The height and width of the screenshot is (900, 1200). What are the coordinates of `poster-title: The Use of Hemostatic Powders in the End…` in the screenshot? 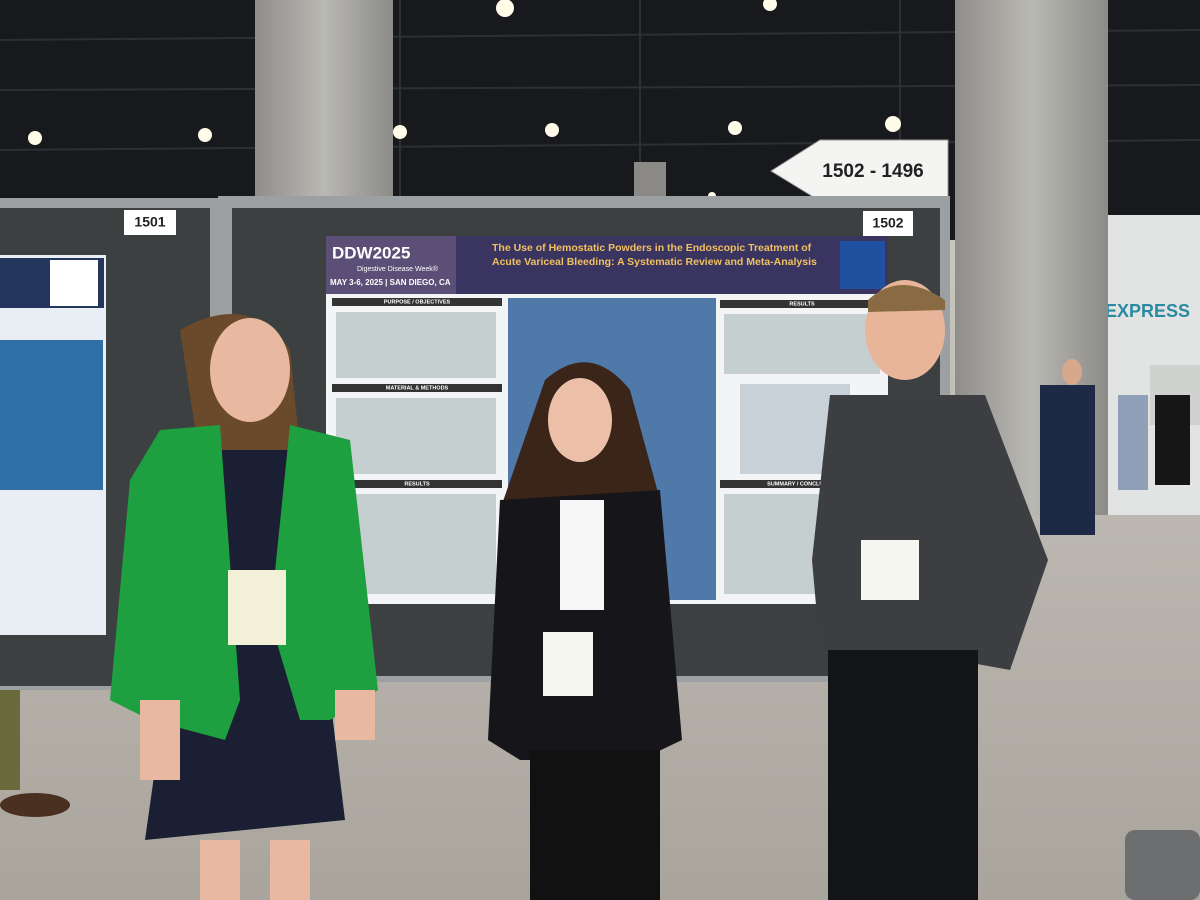 It's located at (652, 248).